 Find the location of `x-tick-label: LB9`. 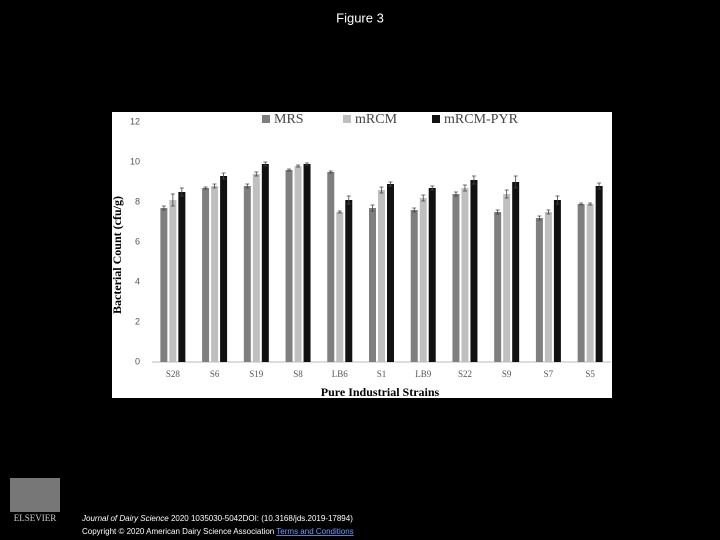

x-tick-label: LB9 is located at coordinates (423, 374).